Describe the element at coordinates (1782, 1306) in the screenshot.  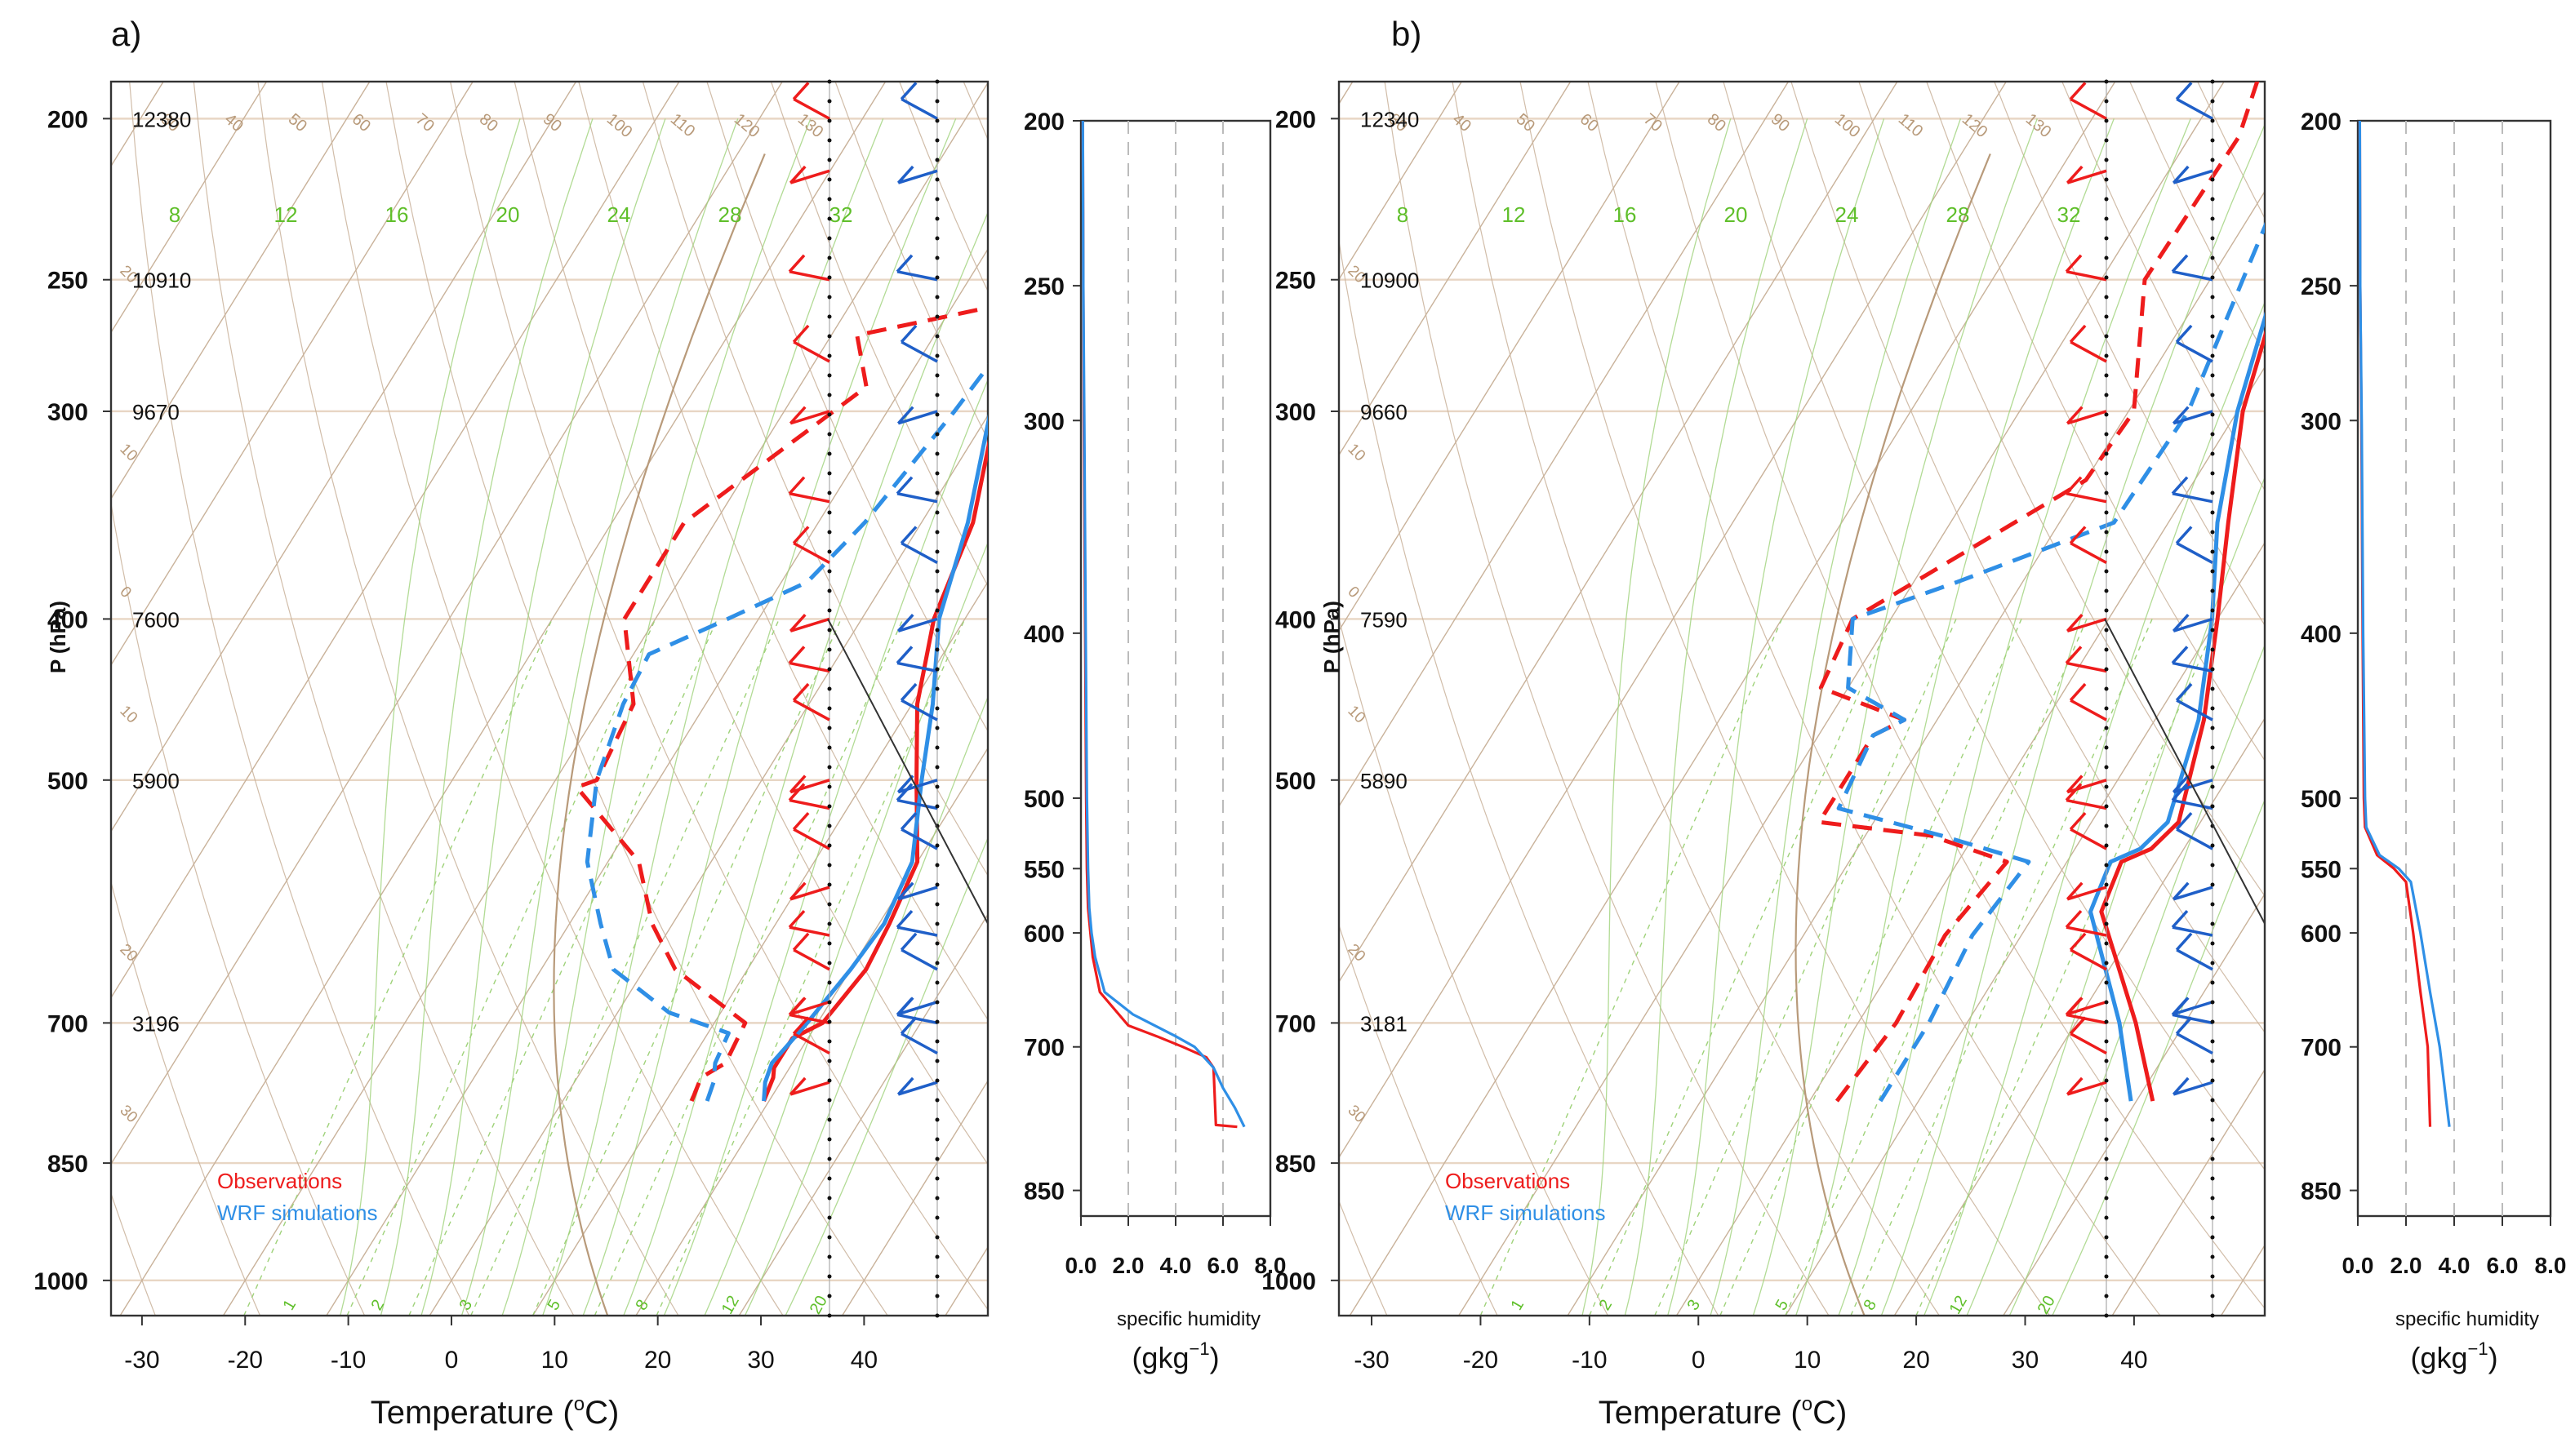
I see `mixing-ratio-bottom-label: 5` at that location.